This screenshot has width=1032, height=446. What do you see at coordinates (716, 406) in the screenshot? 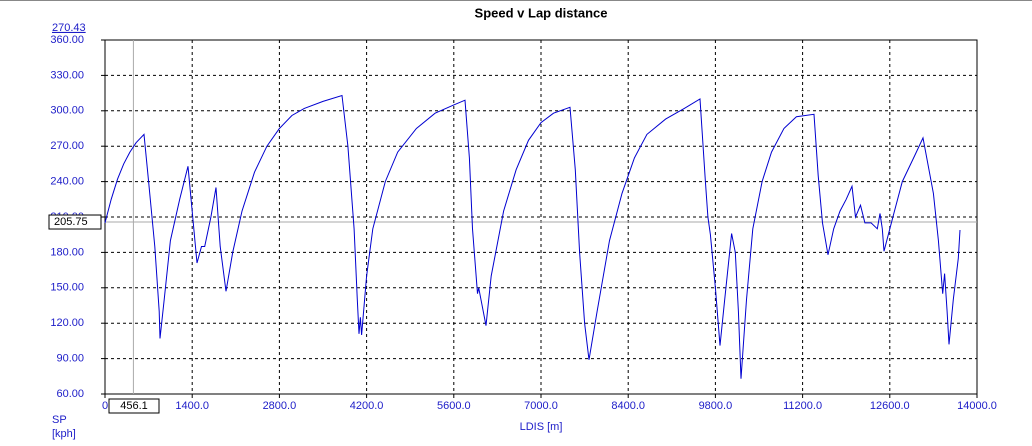
I see `x-tick-label: 9800.0` at bounding box center [716, 406].